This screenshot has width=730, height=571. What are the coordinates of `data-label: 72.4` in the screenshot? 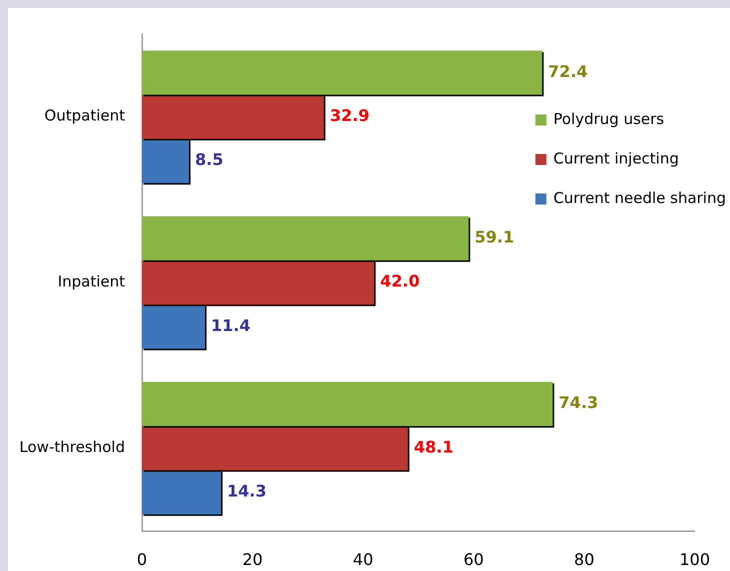 It's located at (568, 71).